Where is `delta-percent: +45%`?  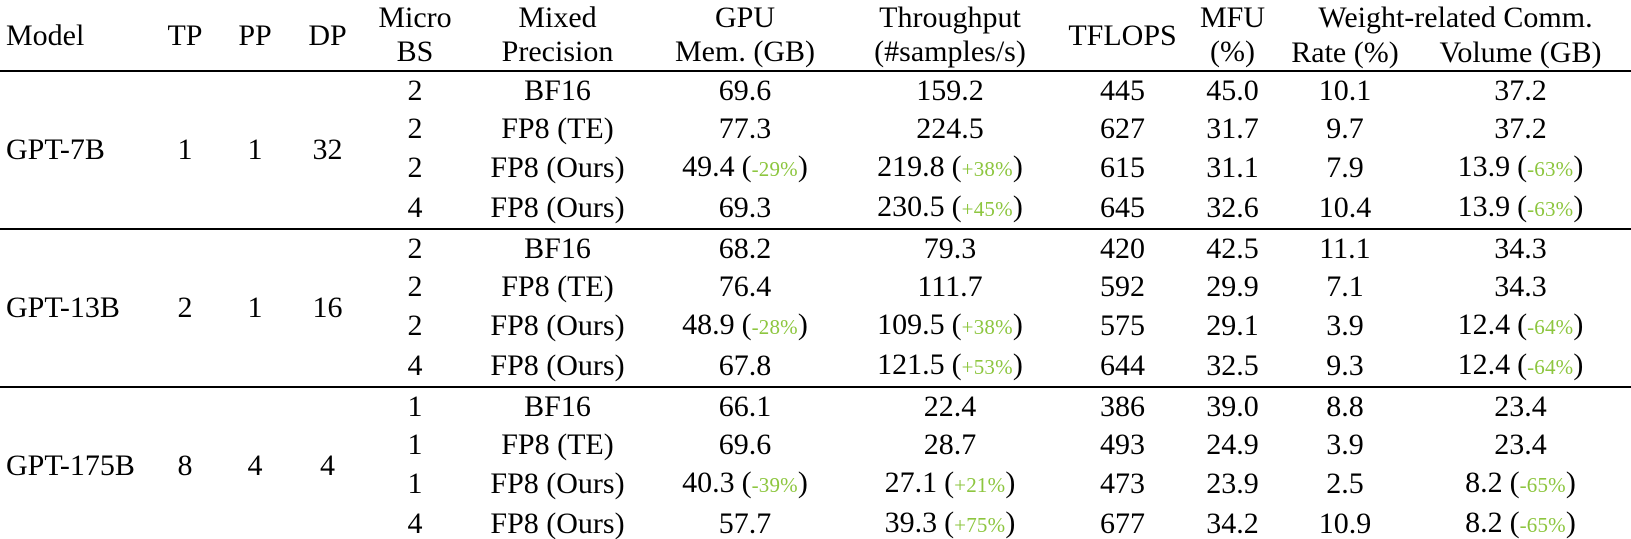 delta-percent: +45% is located at coordinates (987, 209).